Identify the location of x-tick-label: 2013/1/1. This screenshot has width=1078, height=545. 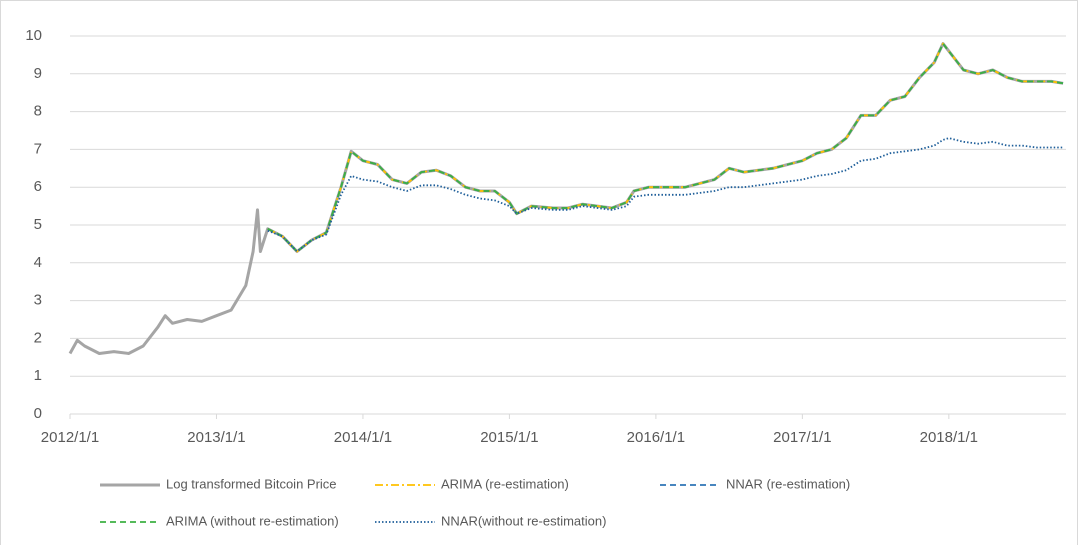
(216, 437).